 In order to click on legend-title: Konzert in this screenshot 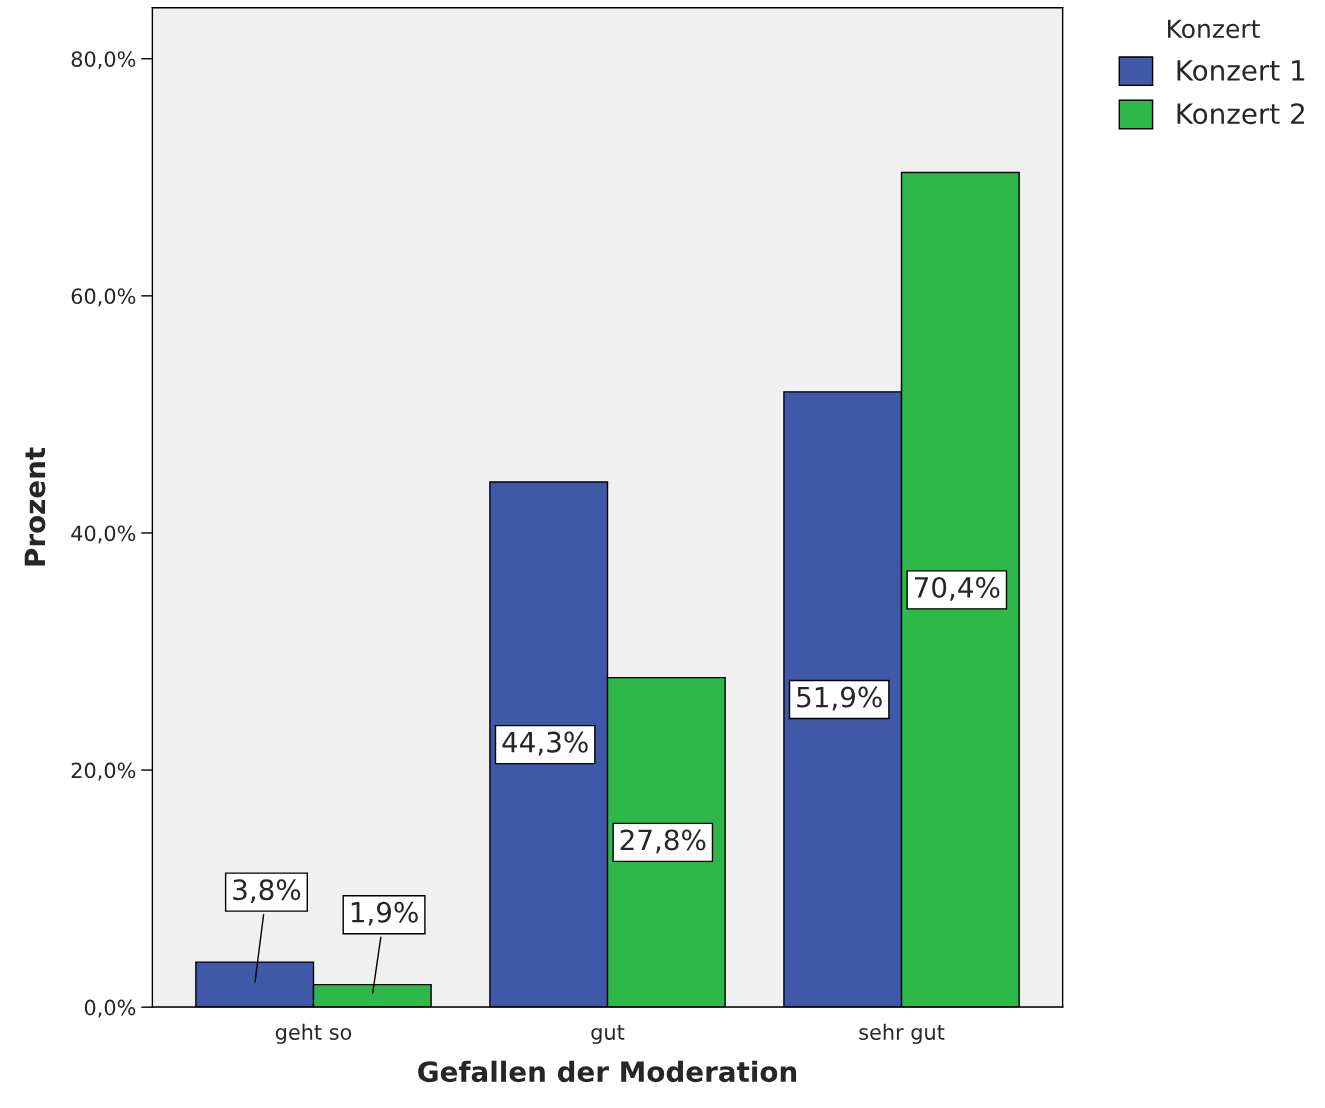, I will do `click(1214, 29)`.